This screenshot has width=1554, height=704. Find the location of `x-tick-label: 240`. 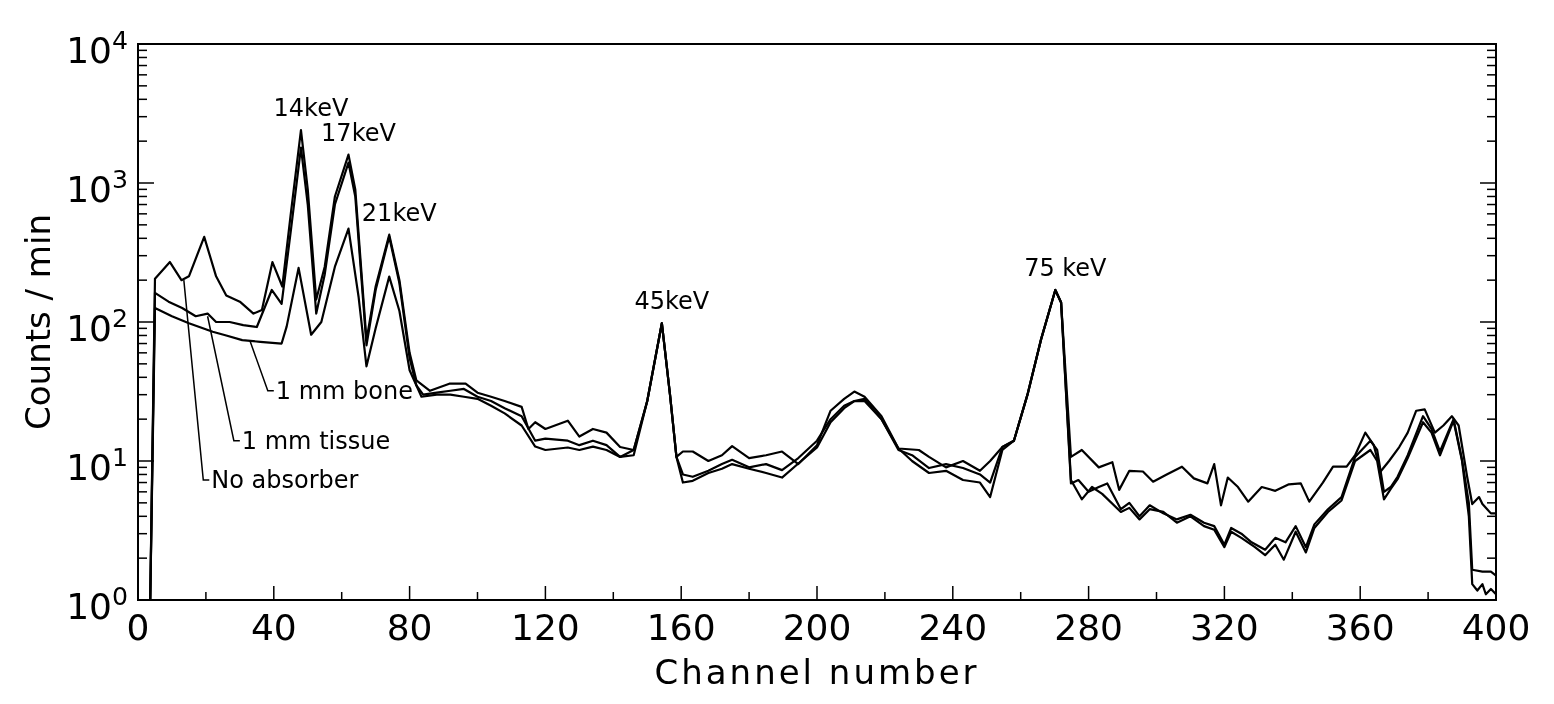

x-tick-label: 240 is located at coordinates (953, 627).